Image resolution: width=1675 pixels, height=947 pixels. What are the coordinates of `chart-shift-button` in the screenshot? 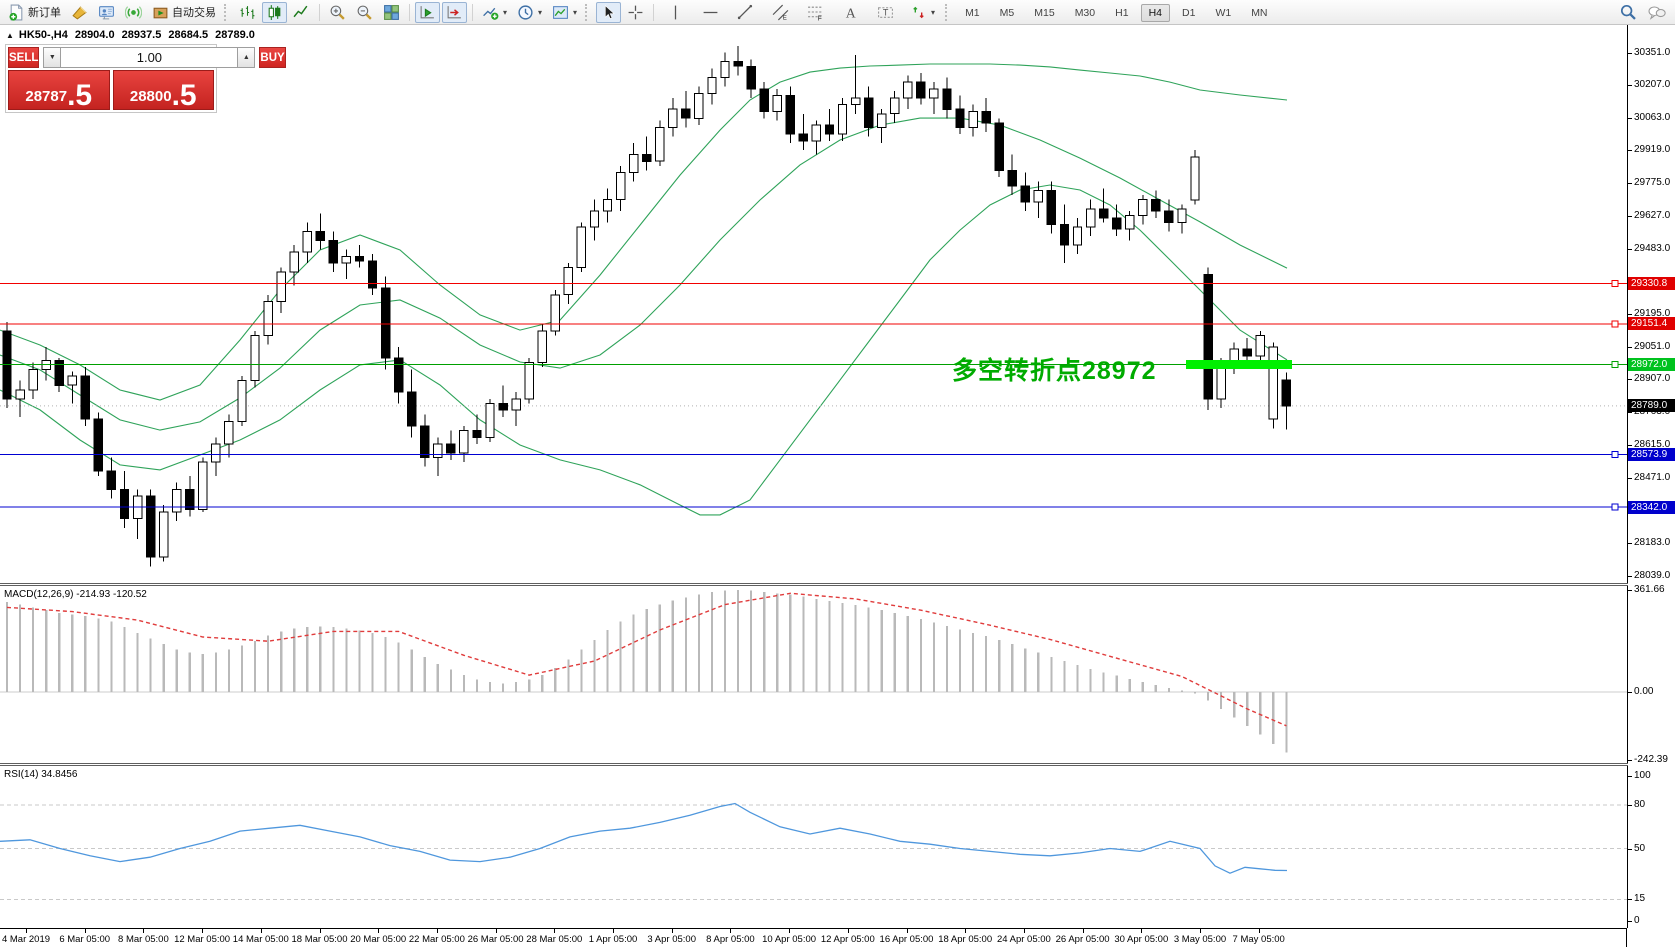 It's located at (454, 12).